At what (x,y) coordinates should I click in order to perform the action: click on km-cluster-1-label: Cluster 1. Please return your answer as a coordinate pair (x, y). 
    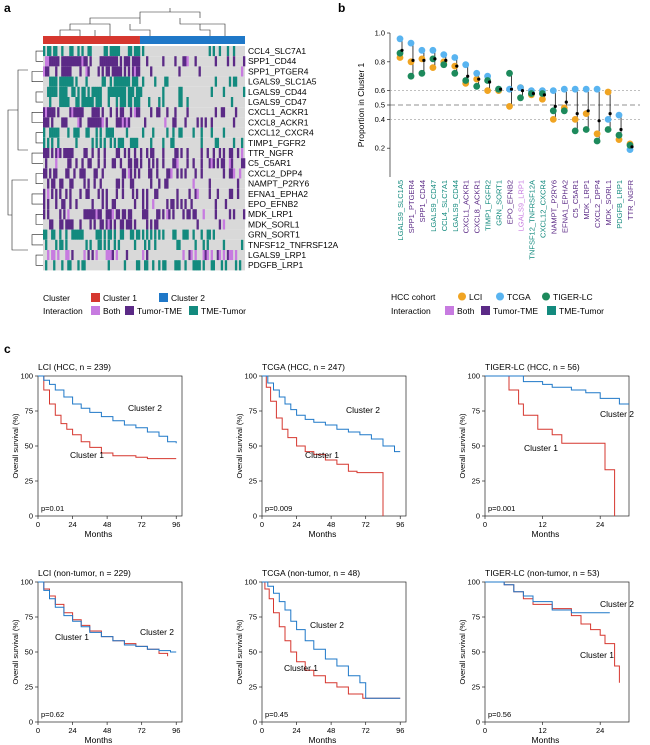
    Looking at the image, I should click on (597, 655).